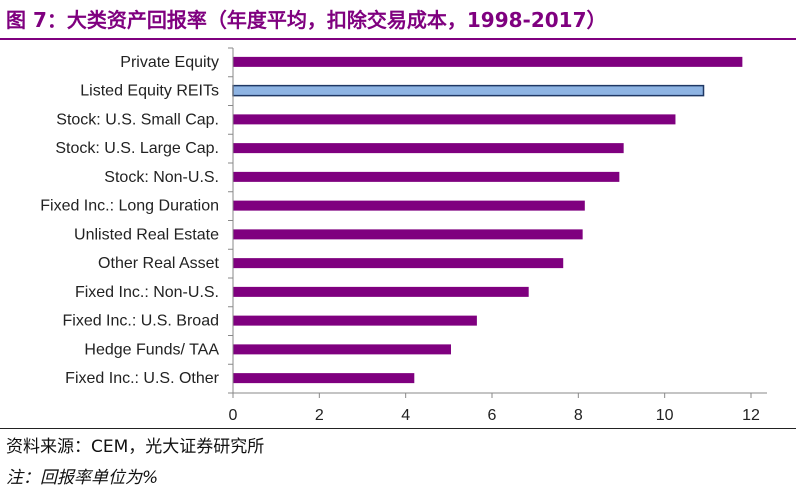 The height and width of the screenshot is (503, 796). I want to click on title-divider, so click(398, 39).